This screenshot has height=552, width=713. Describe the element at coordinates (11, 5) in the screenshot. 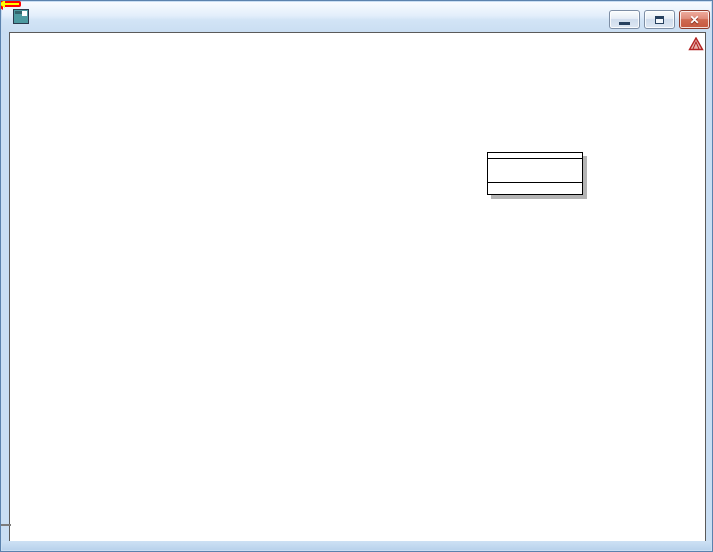

I see `marker-value-callout` at that location.